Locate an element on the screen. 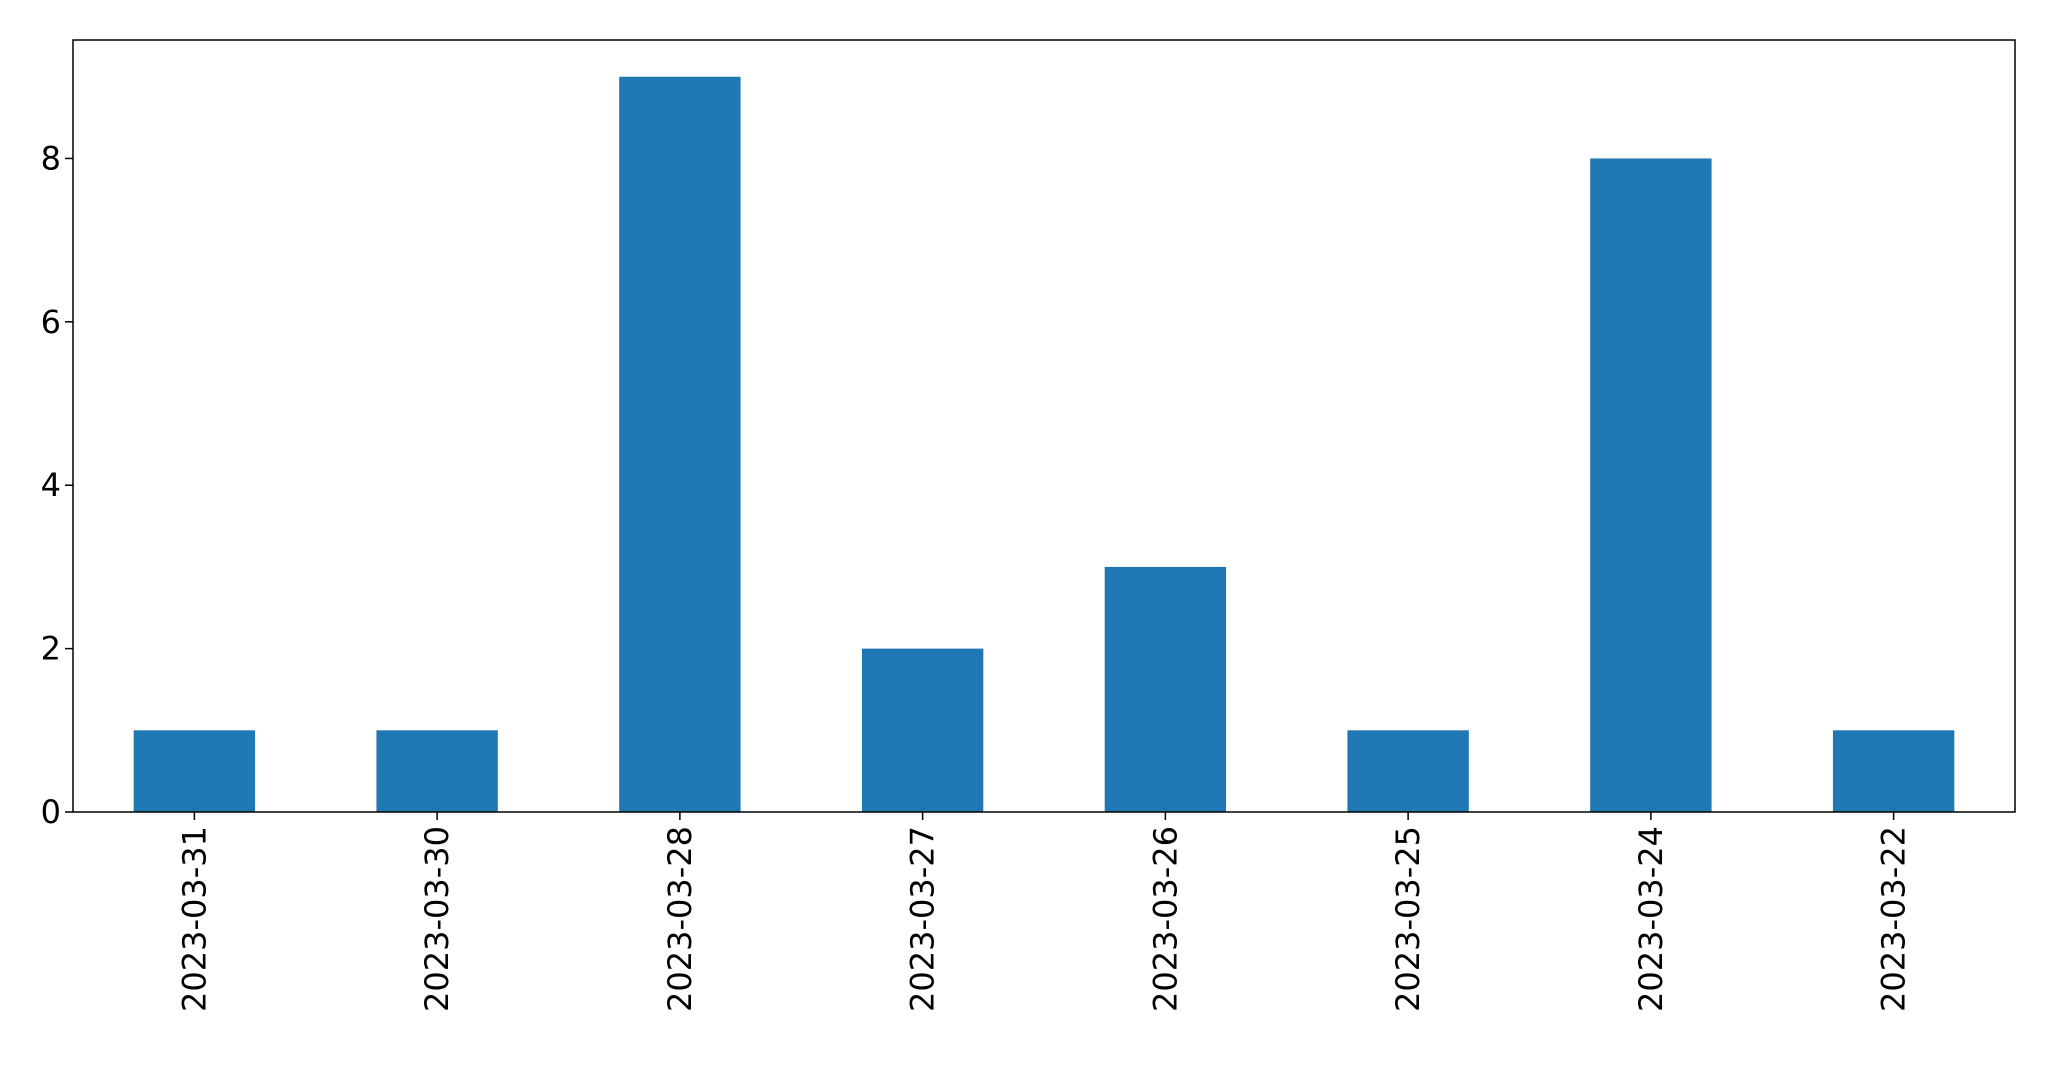 This screenshot has width=2049, height=1065. x-tick-label: 2023-03-22 is located at coordinates (1894, 919).